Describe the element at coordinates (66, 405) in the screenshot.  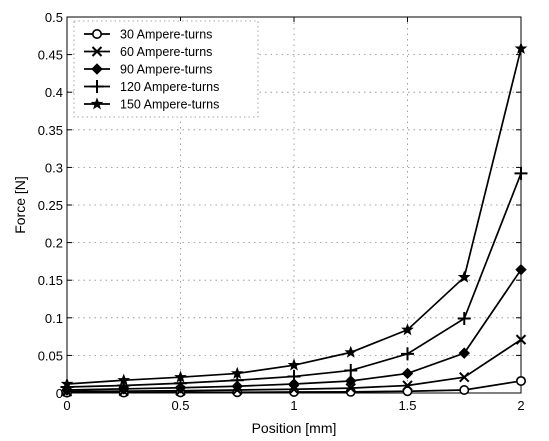
I see `x-tick-label: 0` at that location.